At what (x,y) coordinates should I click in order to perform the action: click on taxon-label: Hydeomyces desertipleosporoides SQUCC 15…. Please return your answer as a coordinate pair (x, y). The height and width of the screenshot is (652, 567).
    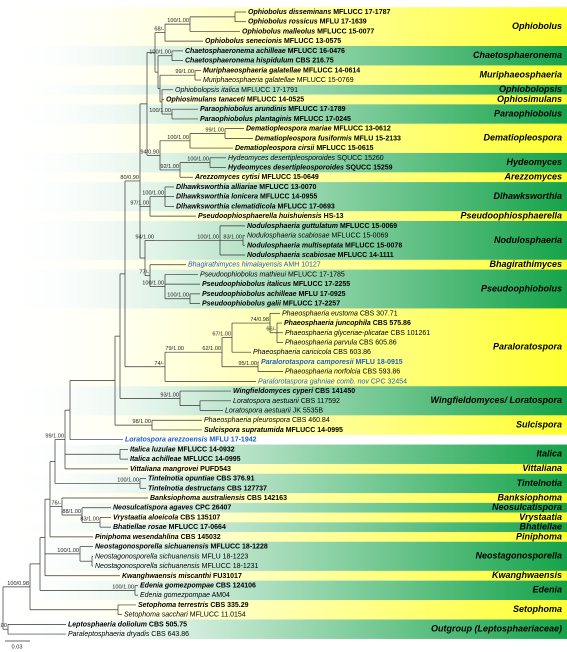
    Looking at the image, I should click on (310, 167).